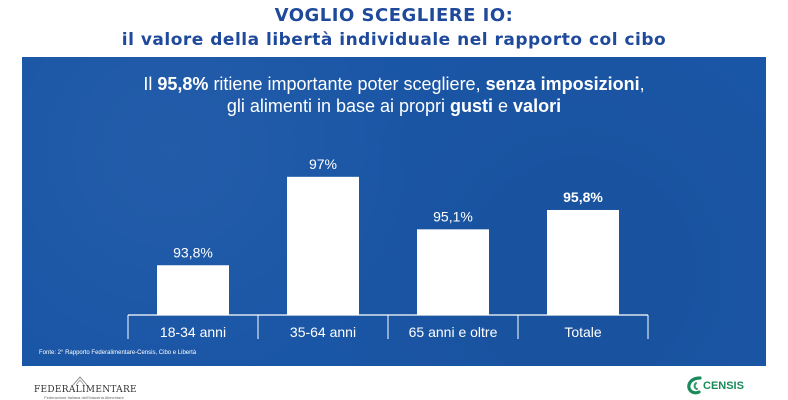 This screenshot has height=400, width=788. What do you see at coordinates (347, 84) in the screenshot?
I see `headline-text-2: ritiene importante poter scegliere,` at bounding box center [347, 84].